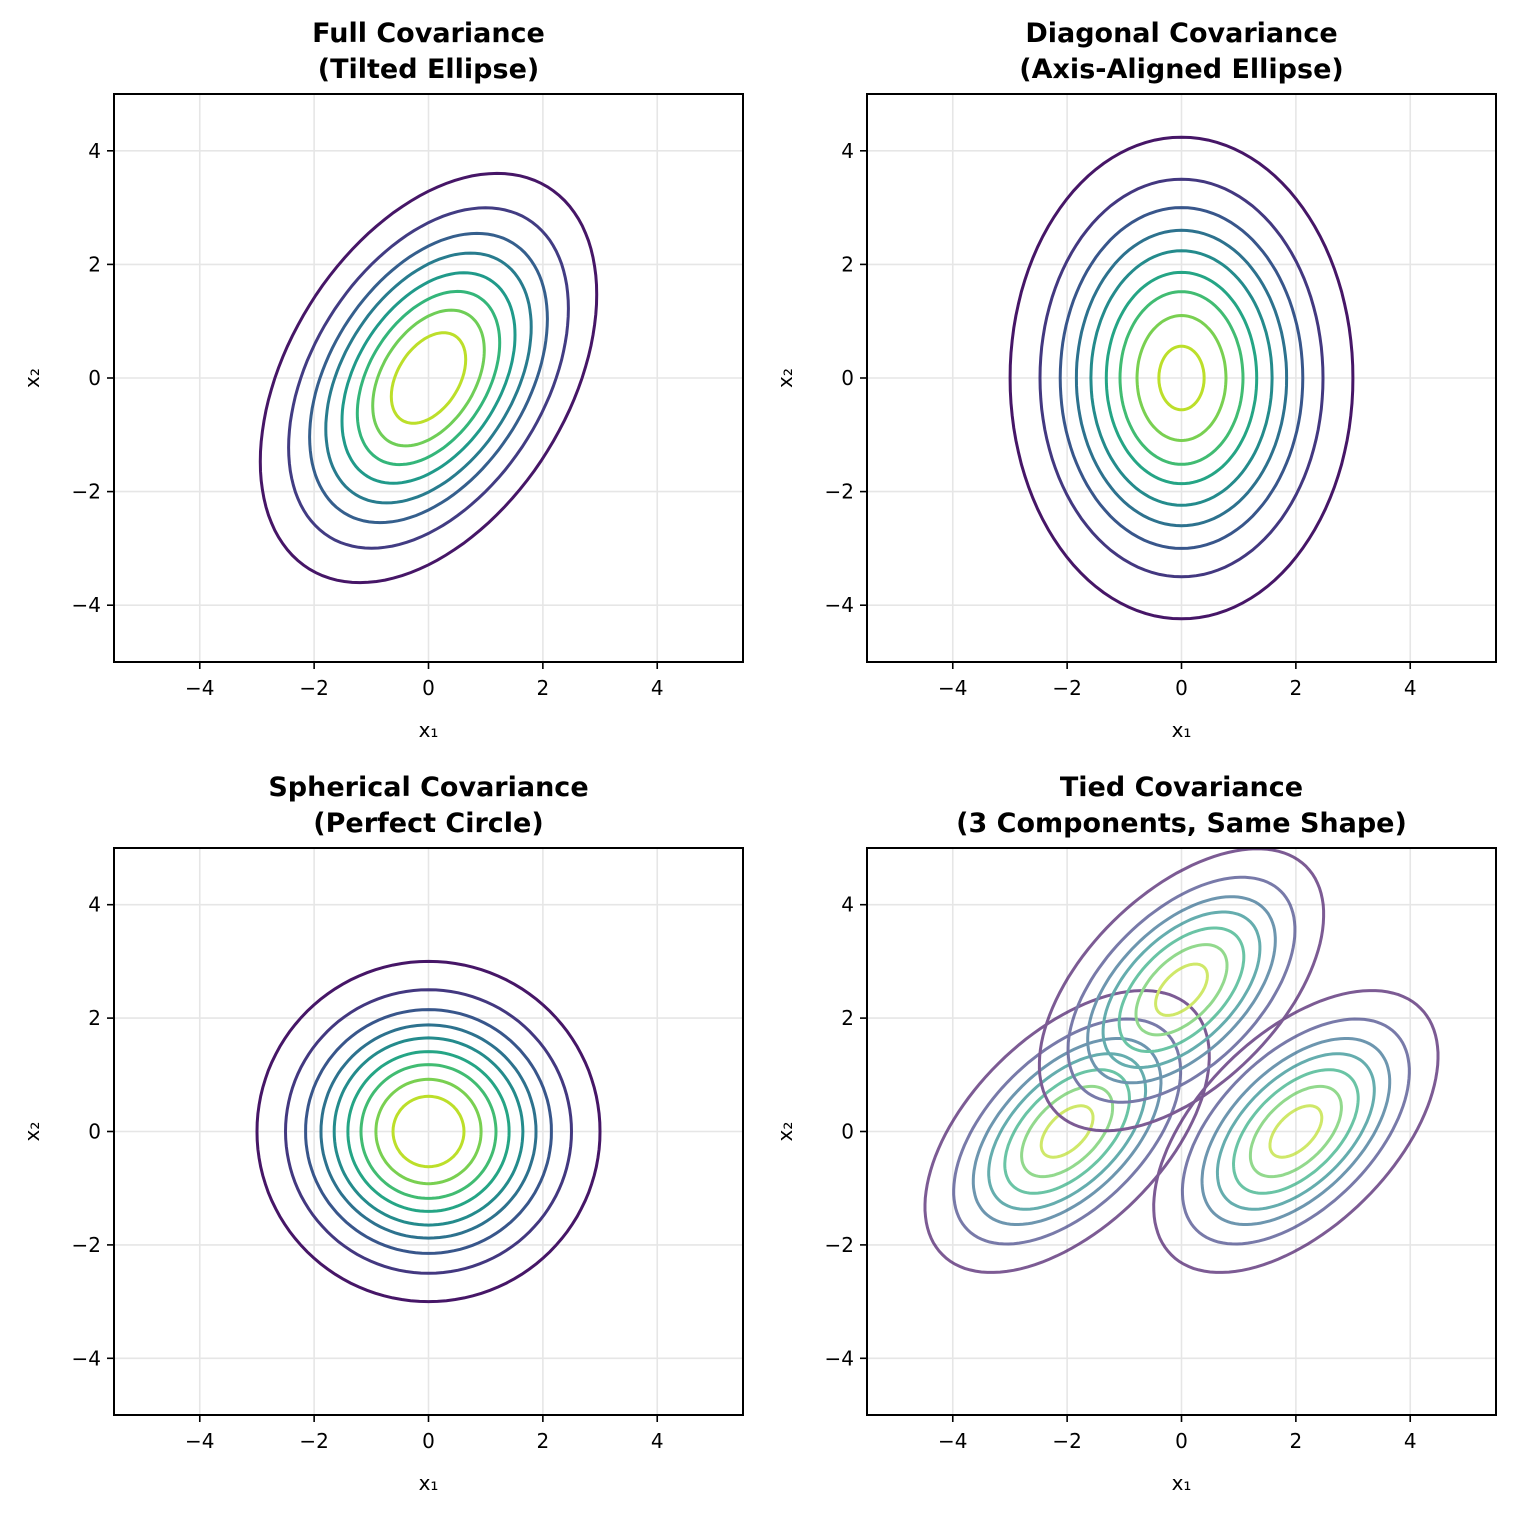 This screenshot has width=1516, height=1517. I want to click on contour-line-c2-l2, so click(1181, 989).